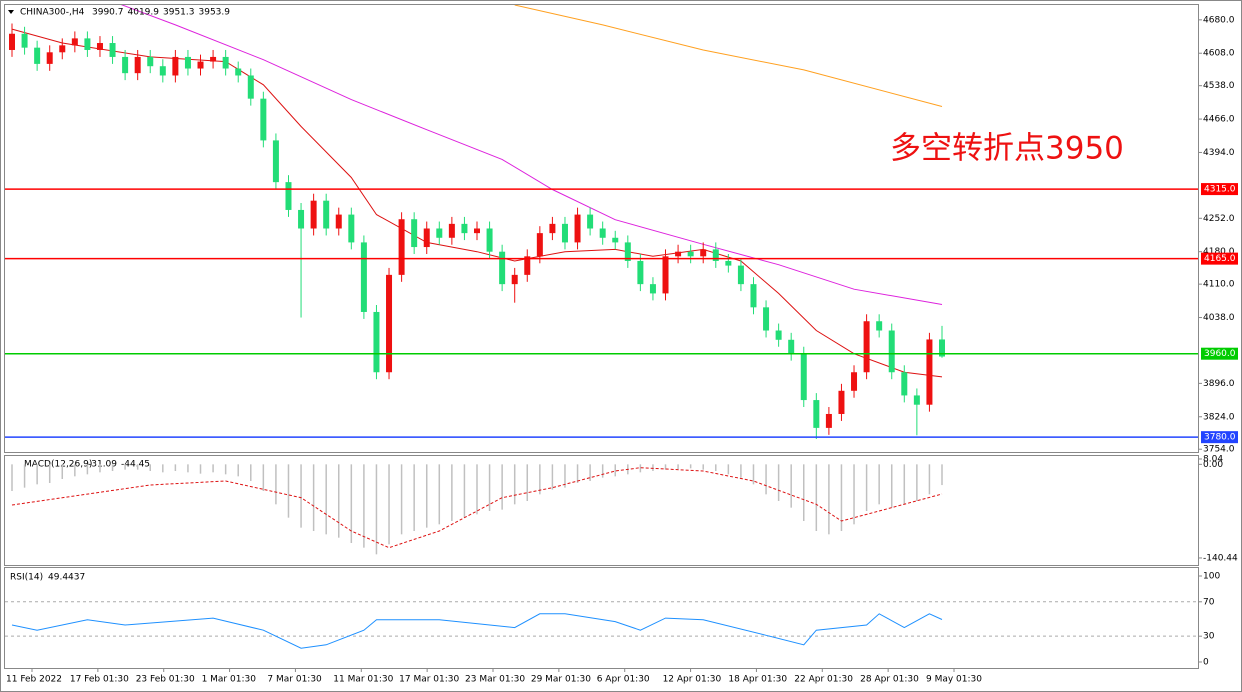 Image resolution: width=1242 pixels, height=692 pixels. Describe the element at coordinates (429, 680) in the screenshot. I see `x-tick-label: 17 Mar 01:30` at that location.